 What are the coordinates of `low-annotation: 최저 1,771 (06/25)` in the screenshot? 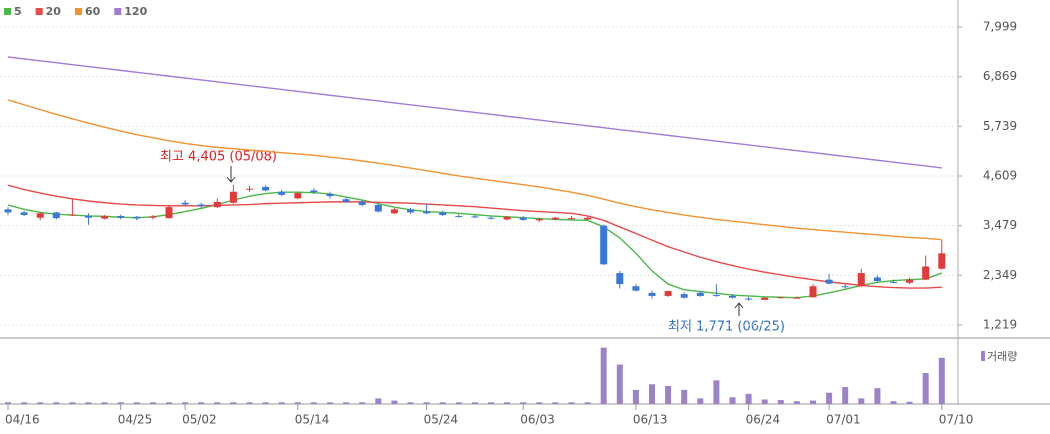 It's located at (726, 327).